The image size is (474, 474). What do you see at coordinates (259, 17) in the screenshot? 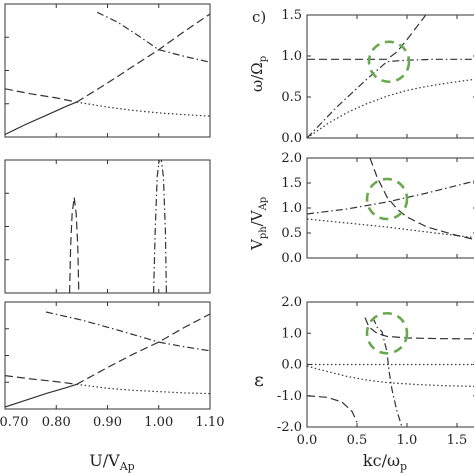
I see `panel-letter: c)` at bounding box center [259, 17].